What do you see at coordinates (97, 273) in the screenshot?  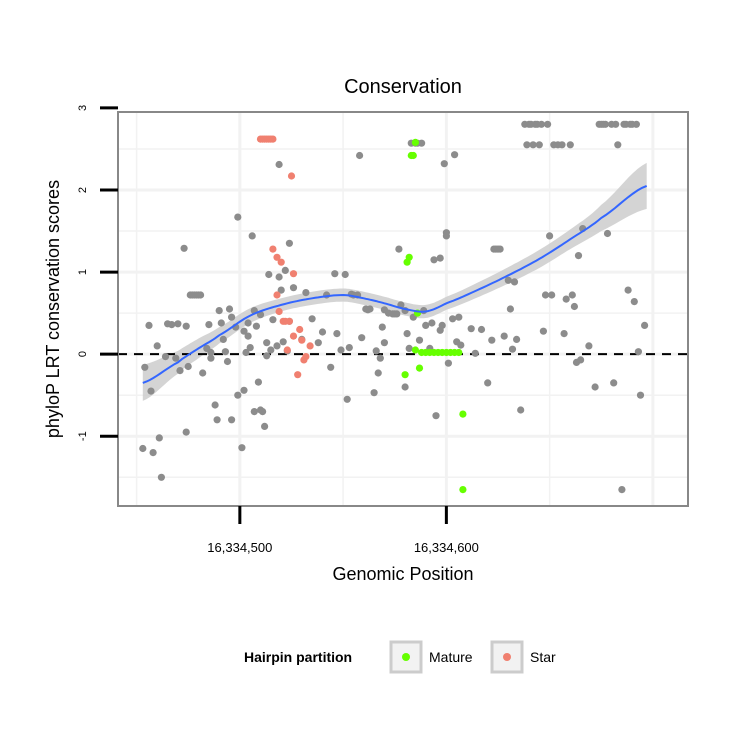 I see `y-axis: 3 2 1 0 -1` at bounding box center [97, 273].